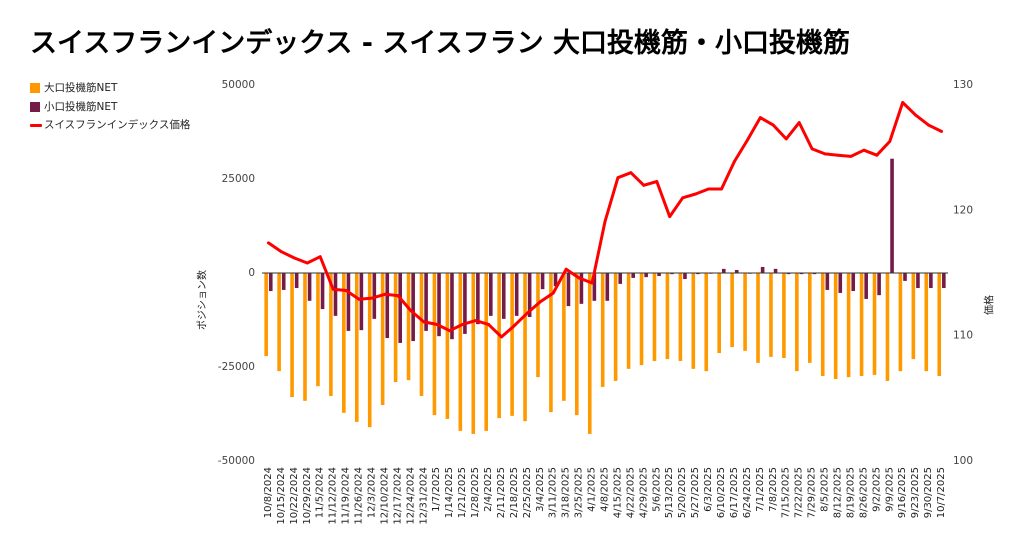 The width and height of the screenshot is (1024, 545). I want to click on x-axis-date-label: 4/8/2025, so click(605, 489).